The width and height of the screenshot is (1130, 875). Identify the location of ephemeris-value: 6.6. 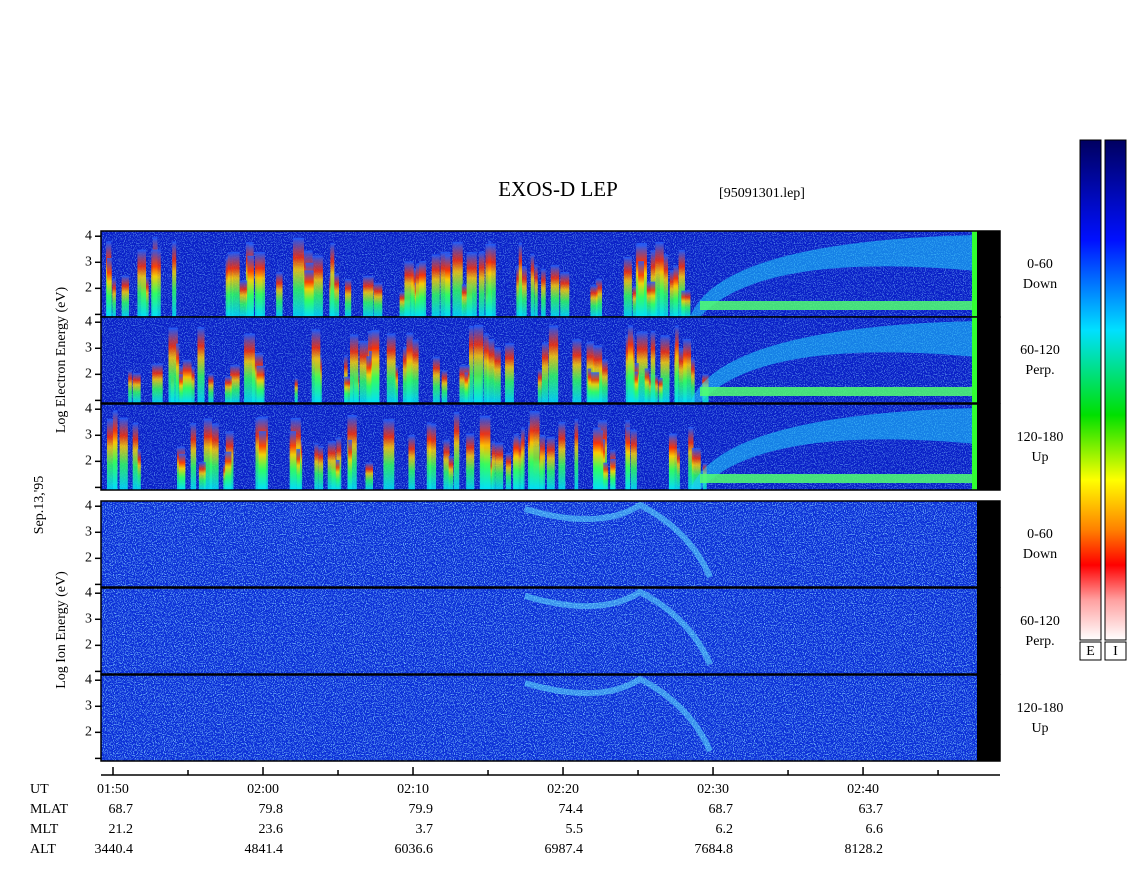
(875, 829).